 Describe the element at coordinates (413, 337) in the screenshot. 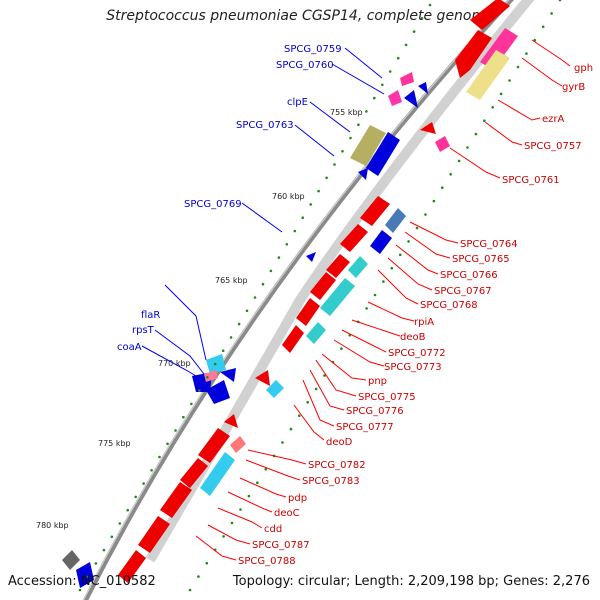

I see `gene-label-deoB: deoB` at that location.